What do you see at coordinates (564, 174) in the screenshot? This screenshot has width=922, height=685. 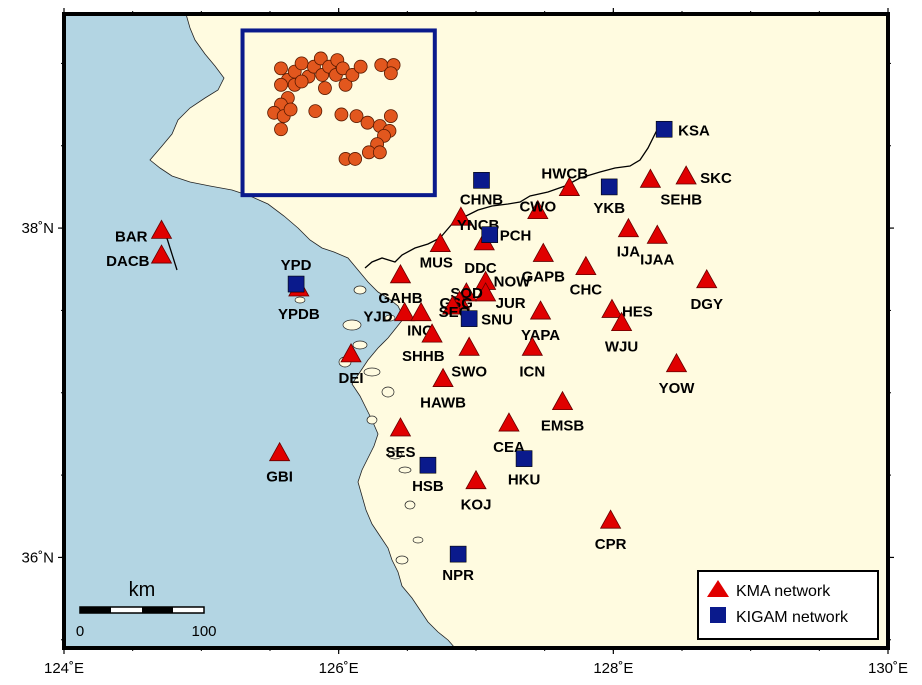 I see `station-label: HWCB` at bounding box center [564, 174].